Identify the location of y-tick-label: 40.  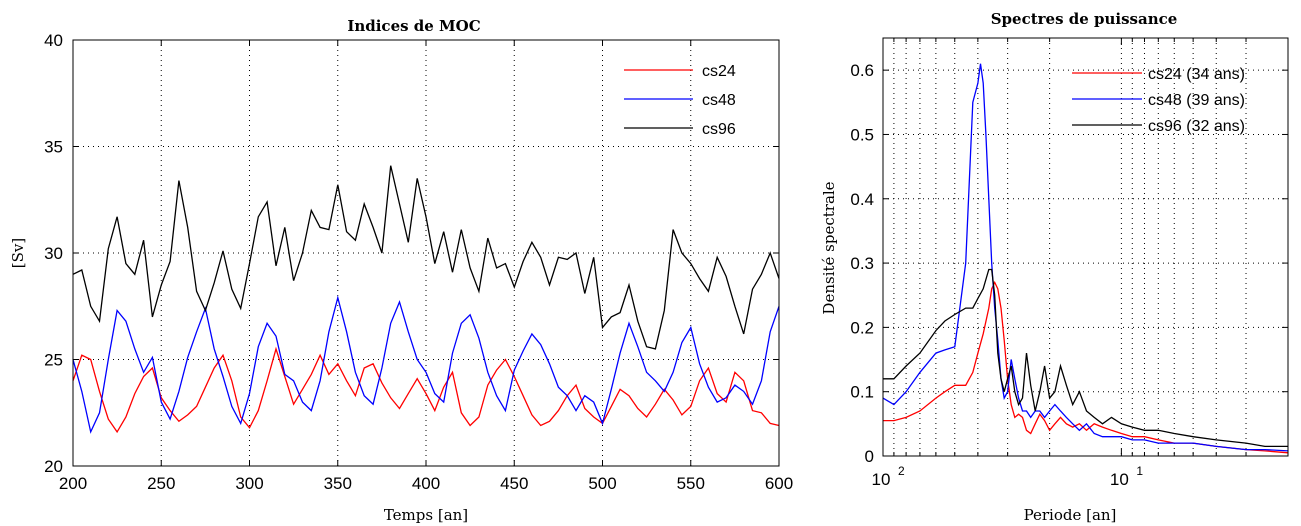
(53, 40).